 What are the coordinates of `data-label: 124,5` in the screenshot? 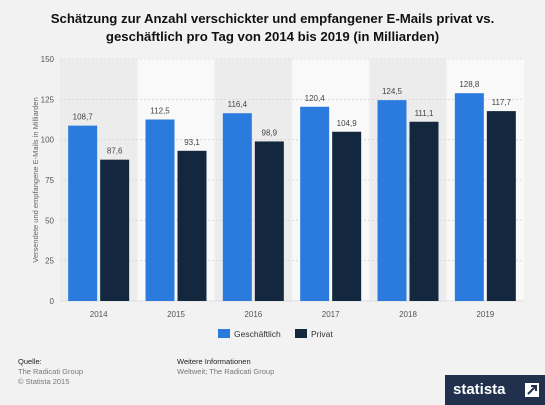 It's located at (392, 91).